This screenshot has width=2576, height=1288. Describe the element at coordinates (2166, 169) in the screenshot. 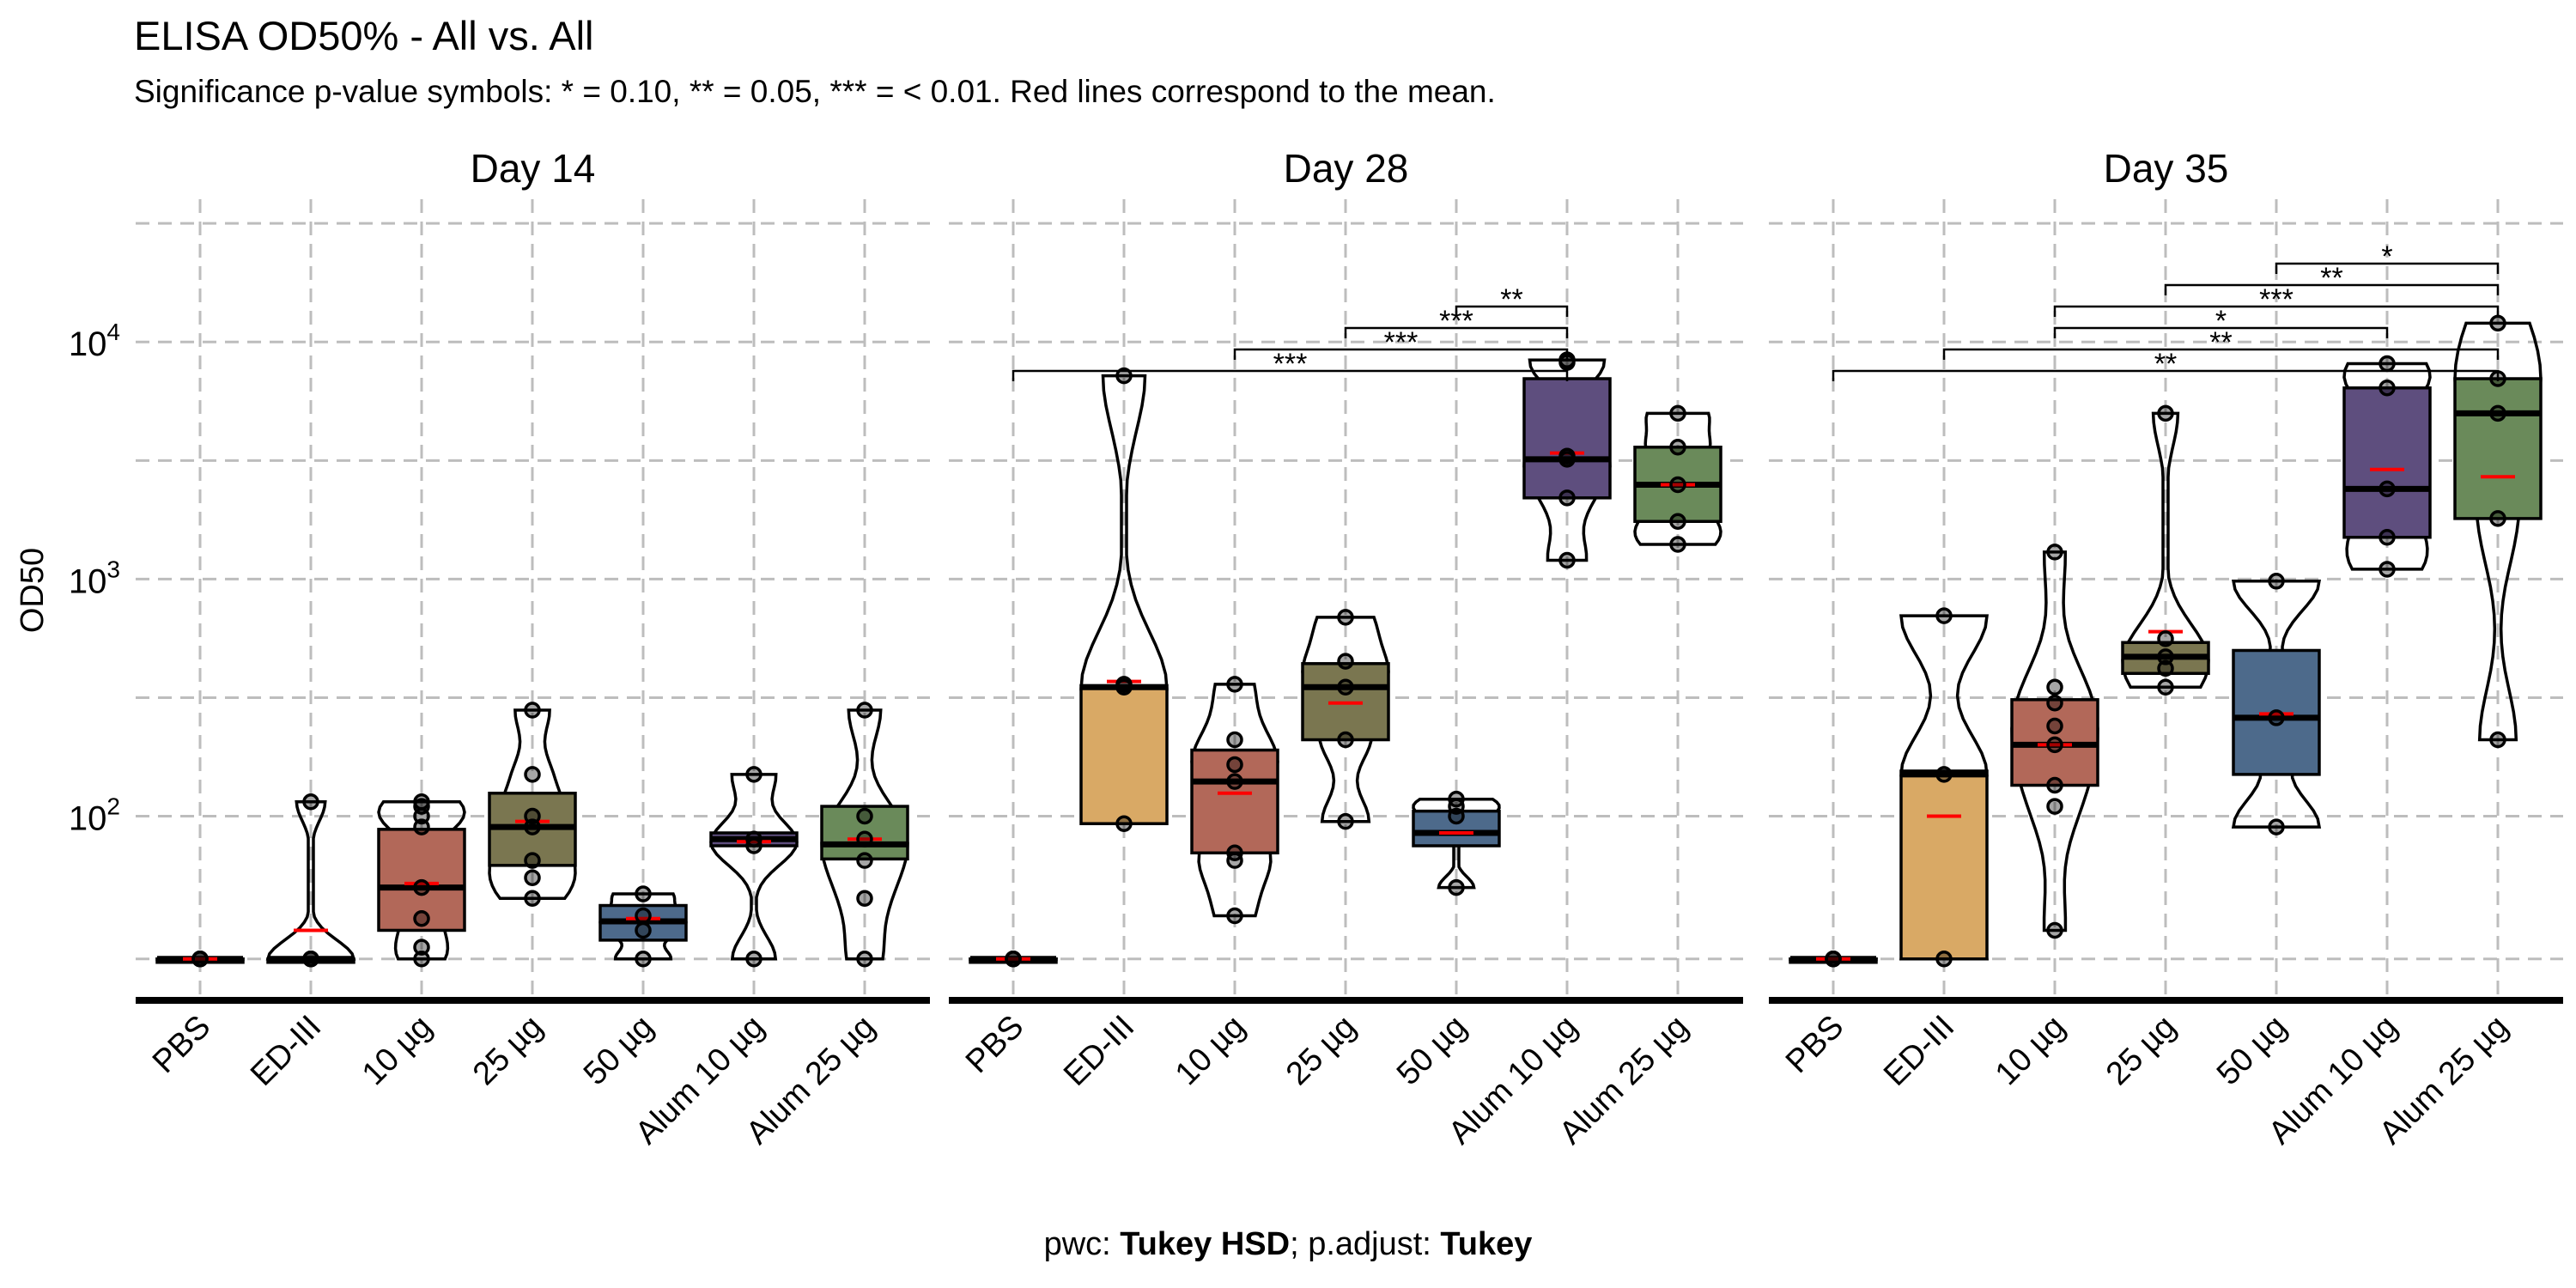

I see `facet-label: Day 35` at that location.